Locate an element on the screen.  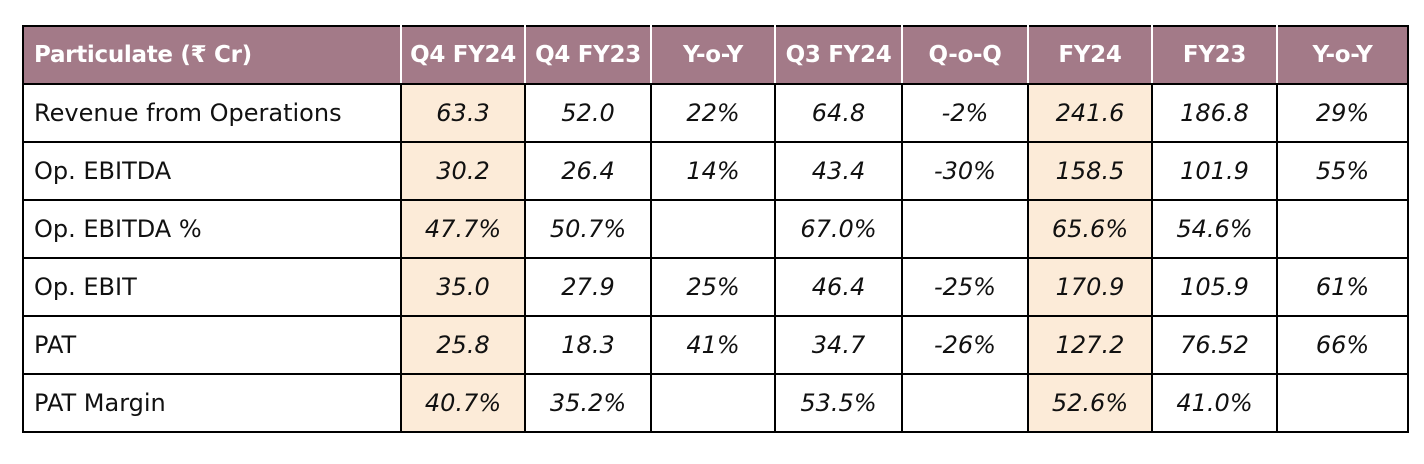
table-cell: 65.6% is located at coordinates (1090, 229).